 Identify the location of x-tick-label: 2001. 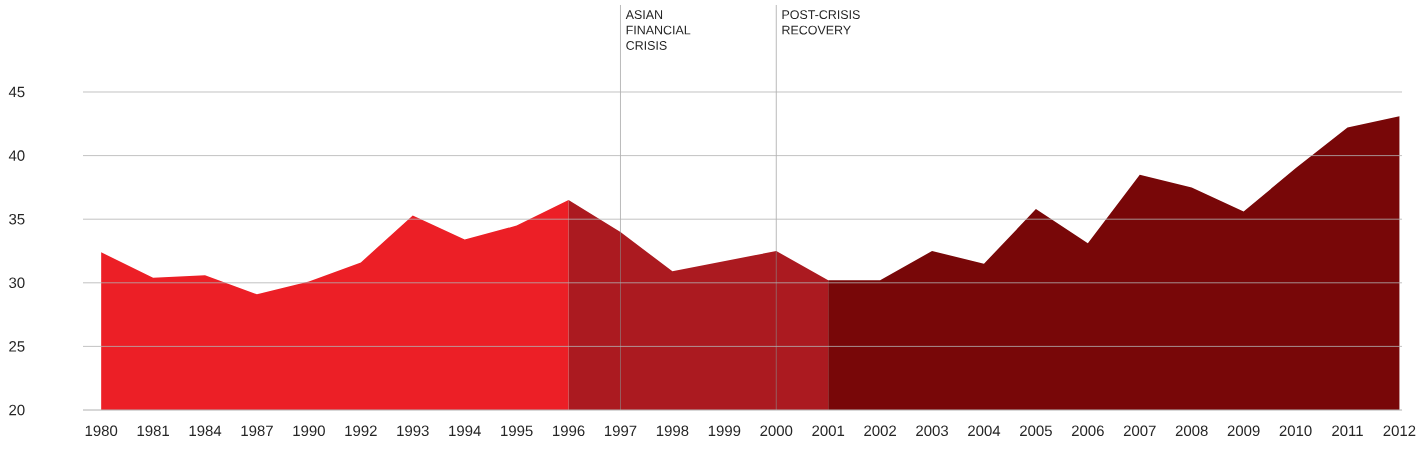
(828, 431).